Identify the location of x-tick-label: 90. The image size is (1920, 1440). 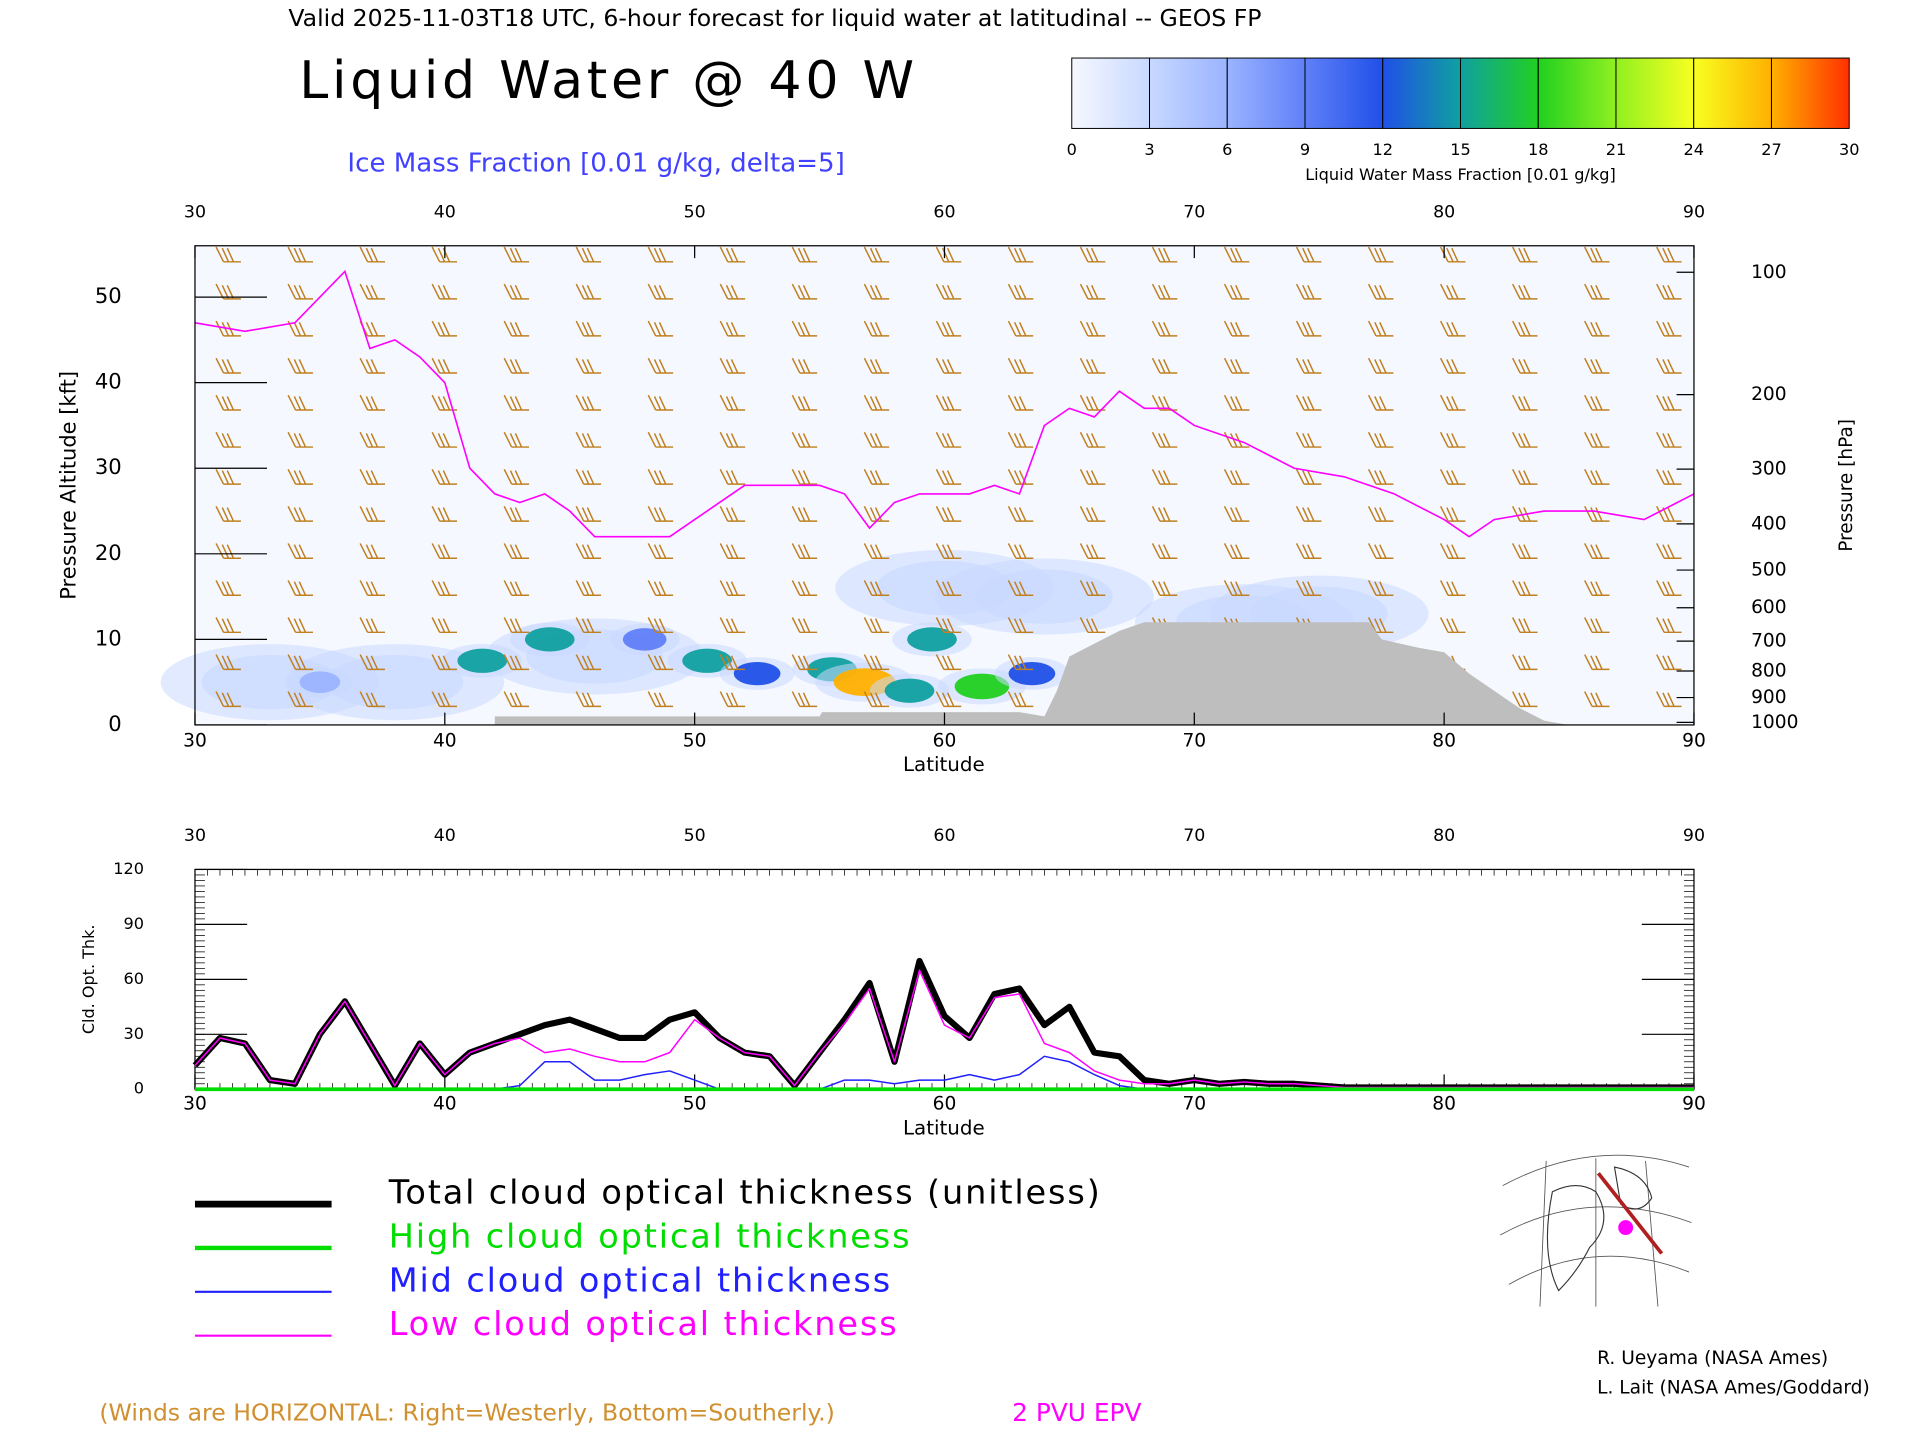
(1694, 741).